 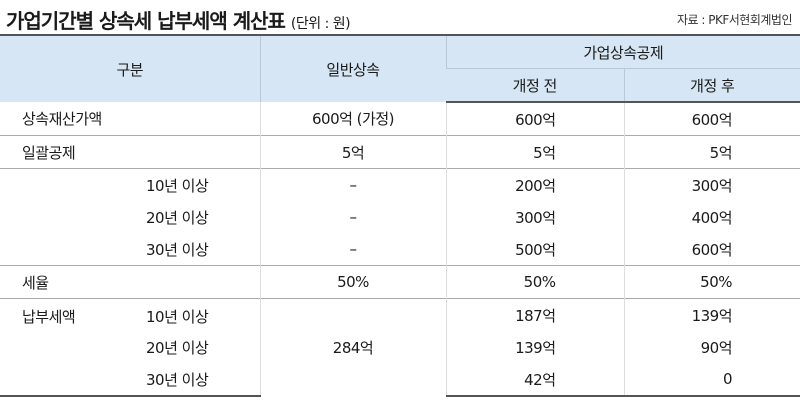 I want to click on cell-general: 50%, so click(x=352, y=282).